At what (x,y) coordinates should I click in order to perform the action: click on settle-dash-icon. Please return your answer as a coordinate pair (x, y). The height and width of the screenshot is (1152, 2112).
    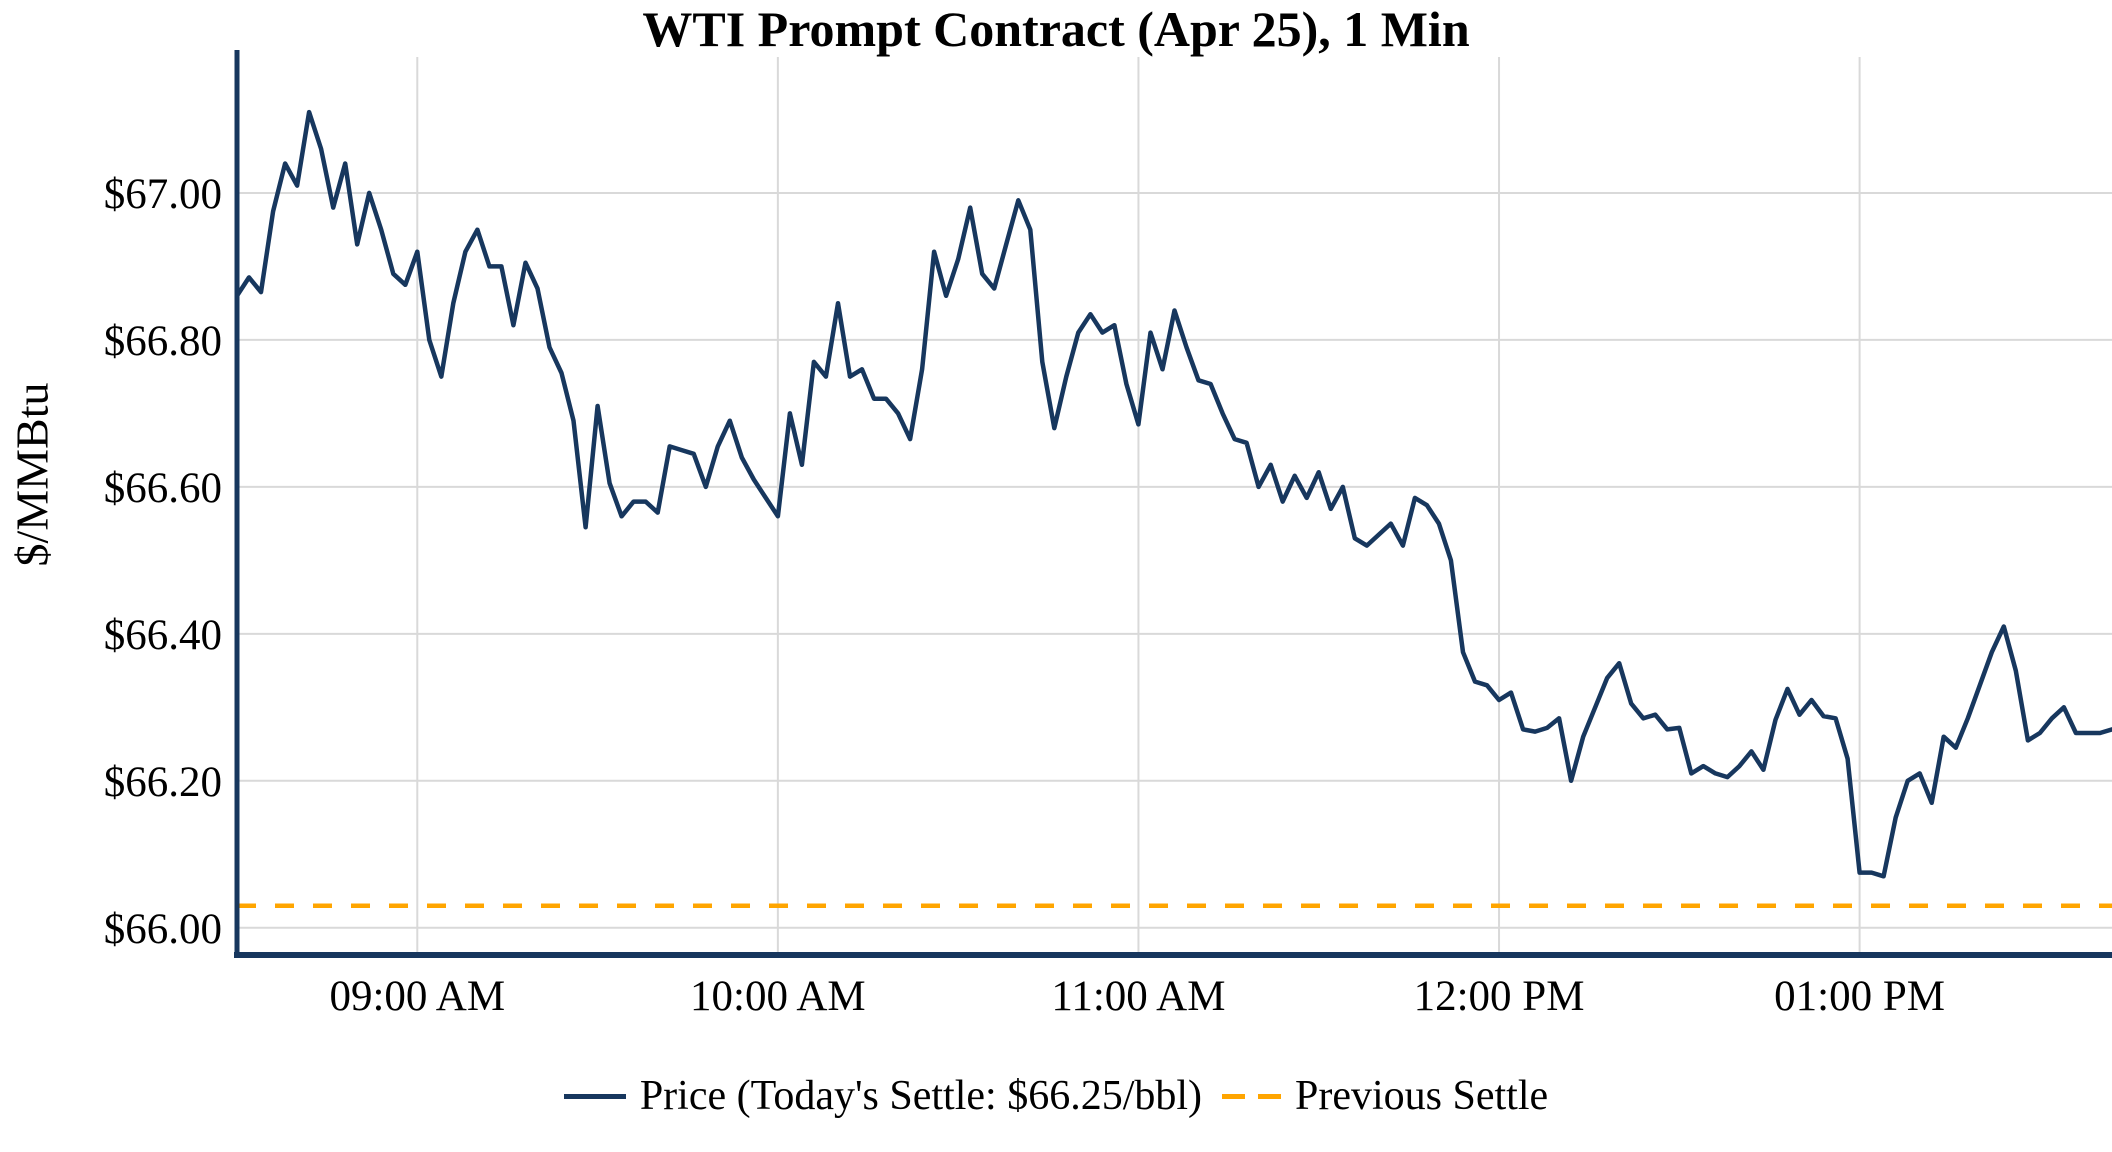
    Looking at the image, I should click on (1252, 1096).